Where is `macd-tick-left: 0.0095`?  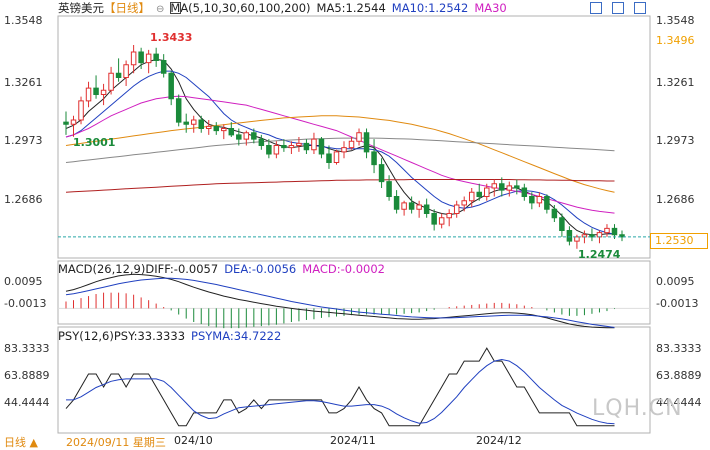
macd-tick-left: 0.0095 is located at coordinates (23, 281).